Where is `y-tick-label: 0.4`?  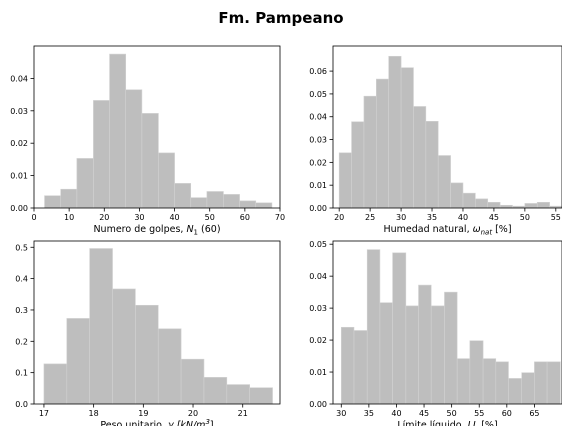
y-tick-label: 0.4 is located at coordinates (21, 279).